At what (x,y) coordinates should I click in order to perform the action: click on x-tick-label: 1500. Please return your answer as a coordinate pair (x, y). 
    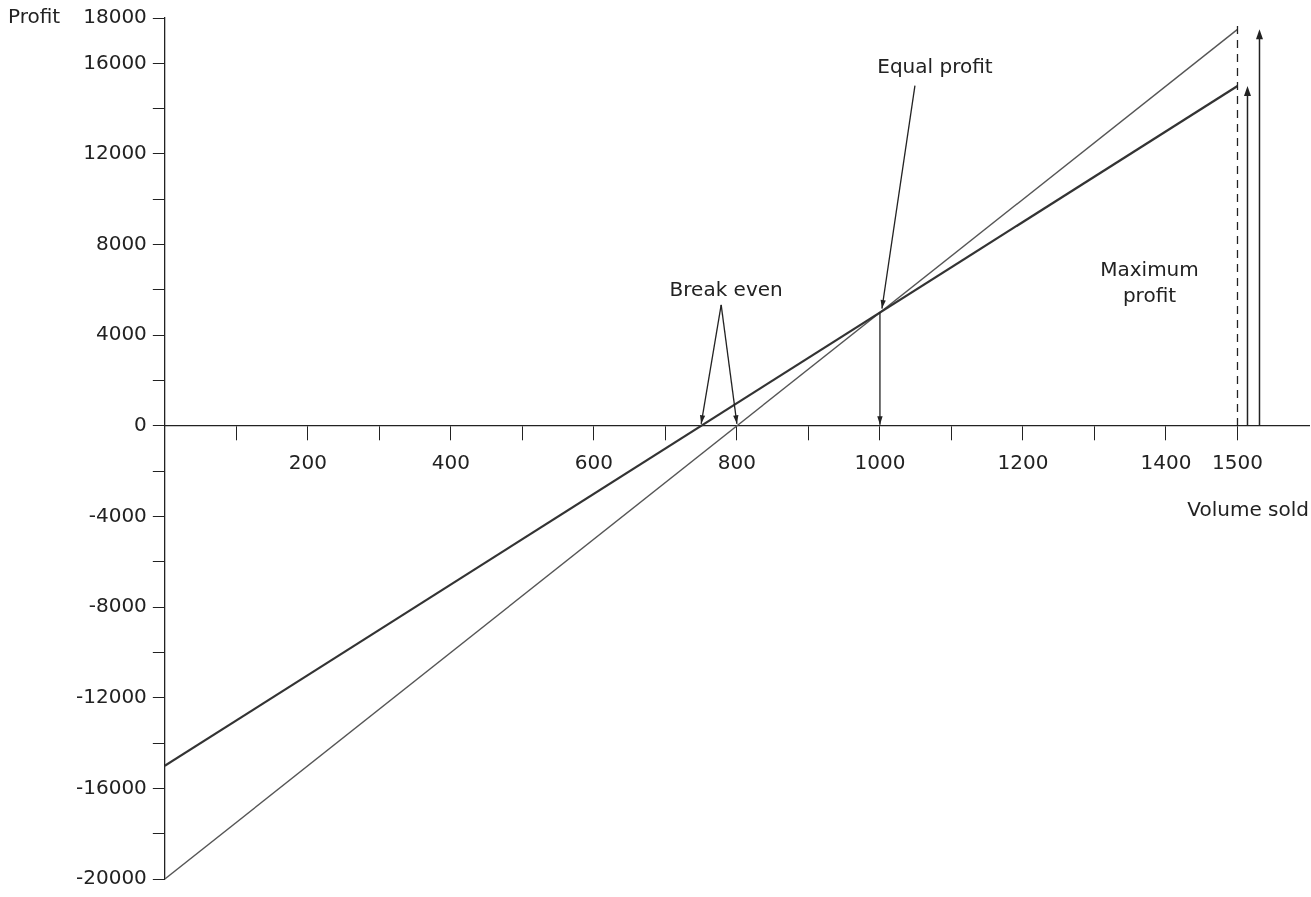
    Looking at the image, I should click on (1237, 462).